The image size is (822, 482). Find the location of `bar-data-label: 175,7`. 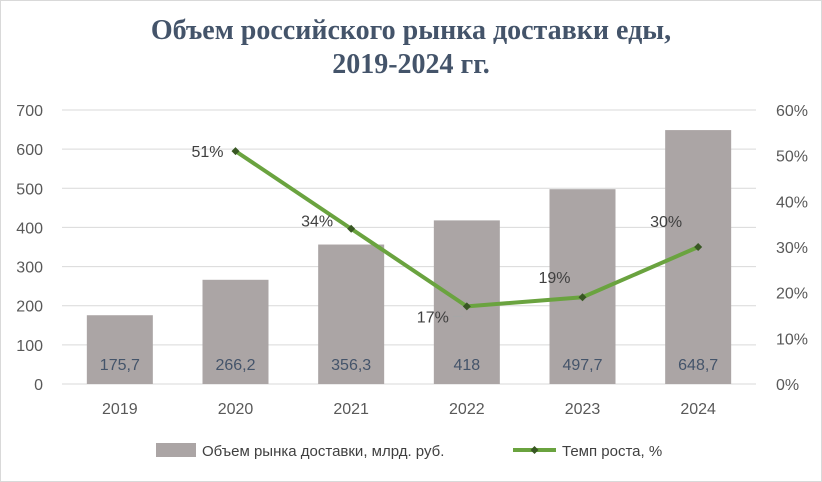

bar-data-label: 175,7 is located at coordinates (120, 365).